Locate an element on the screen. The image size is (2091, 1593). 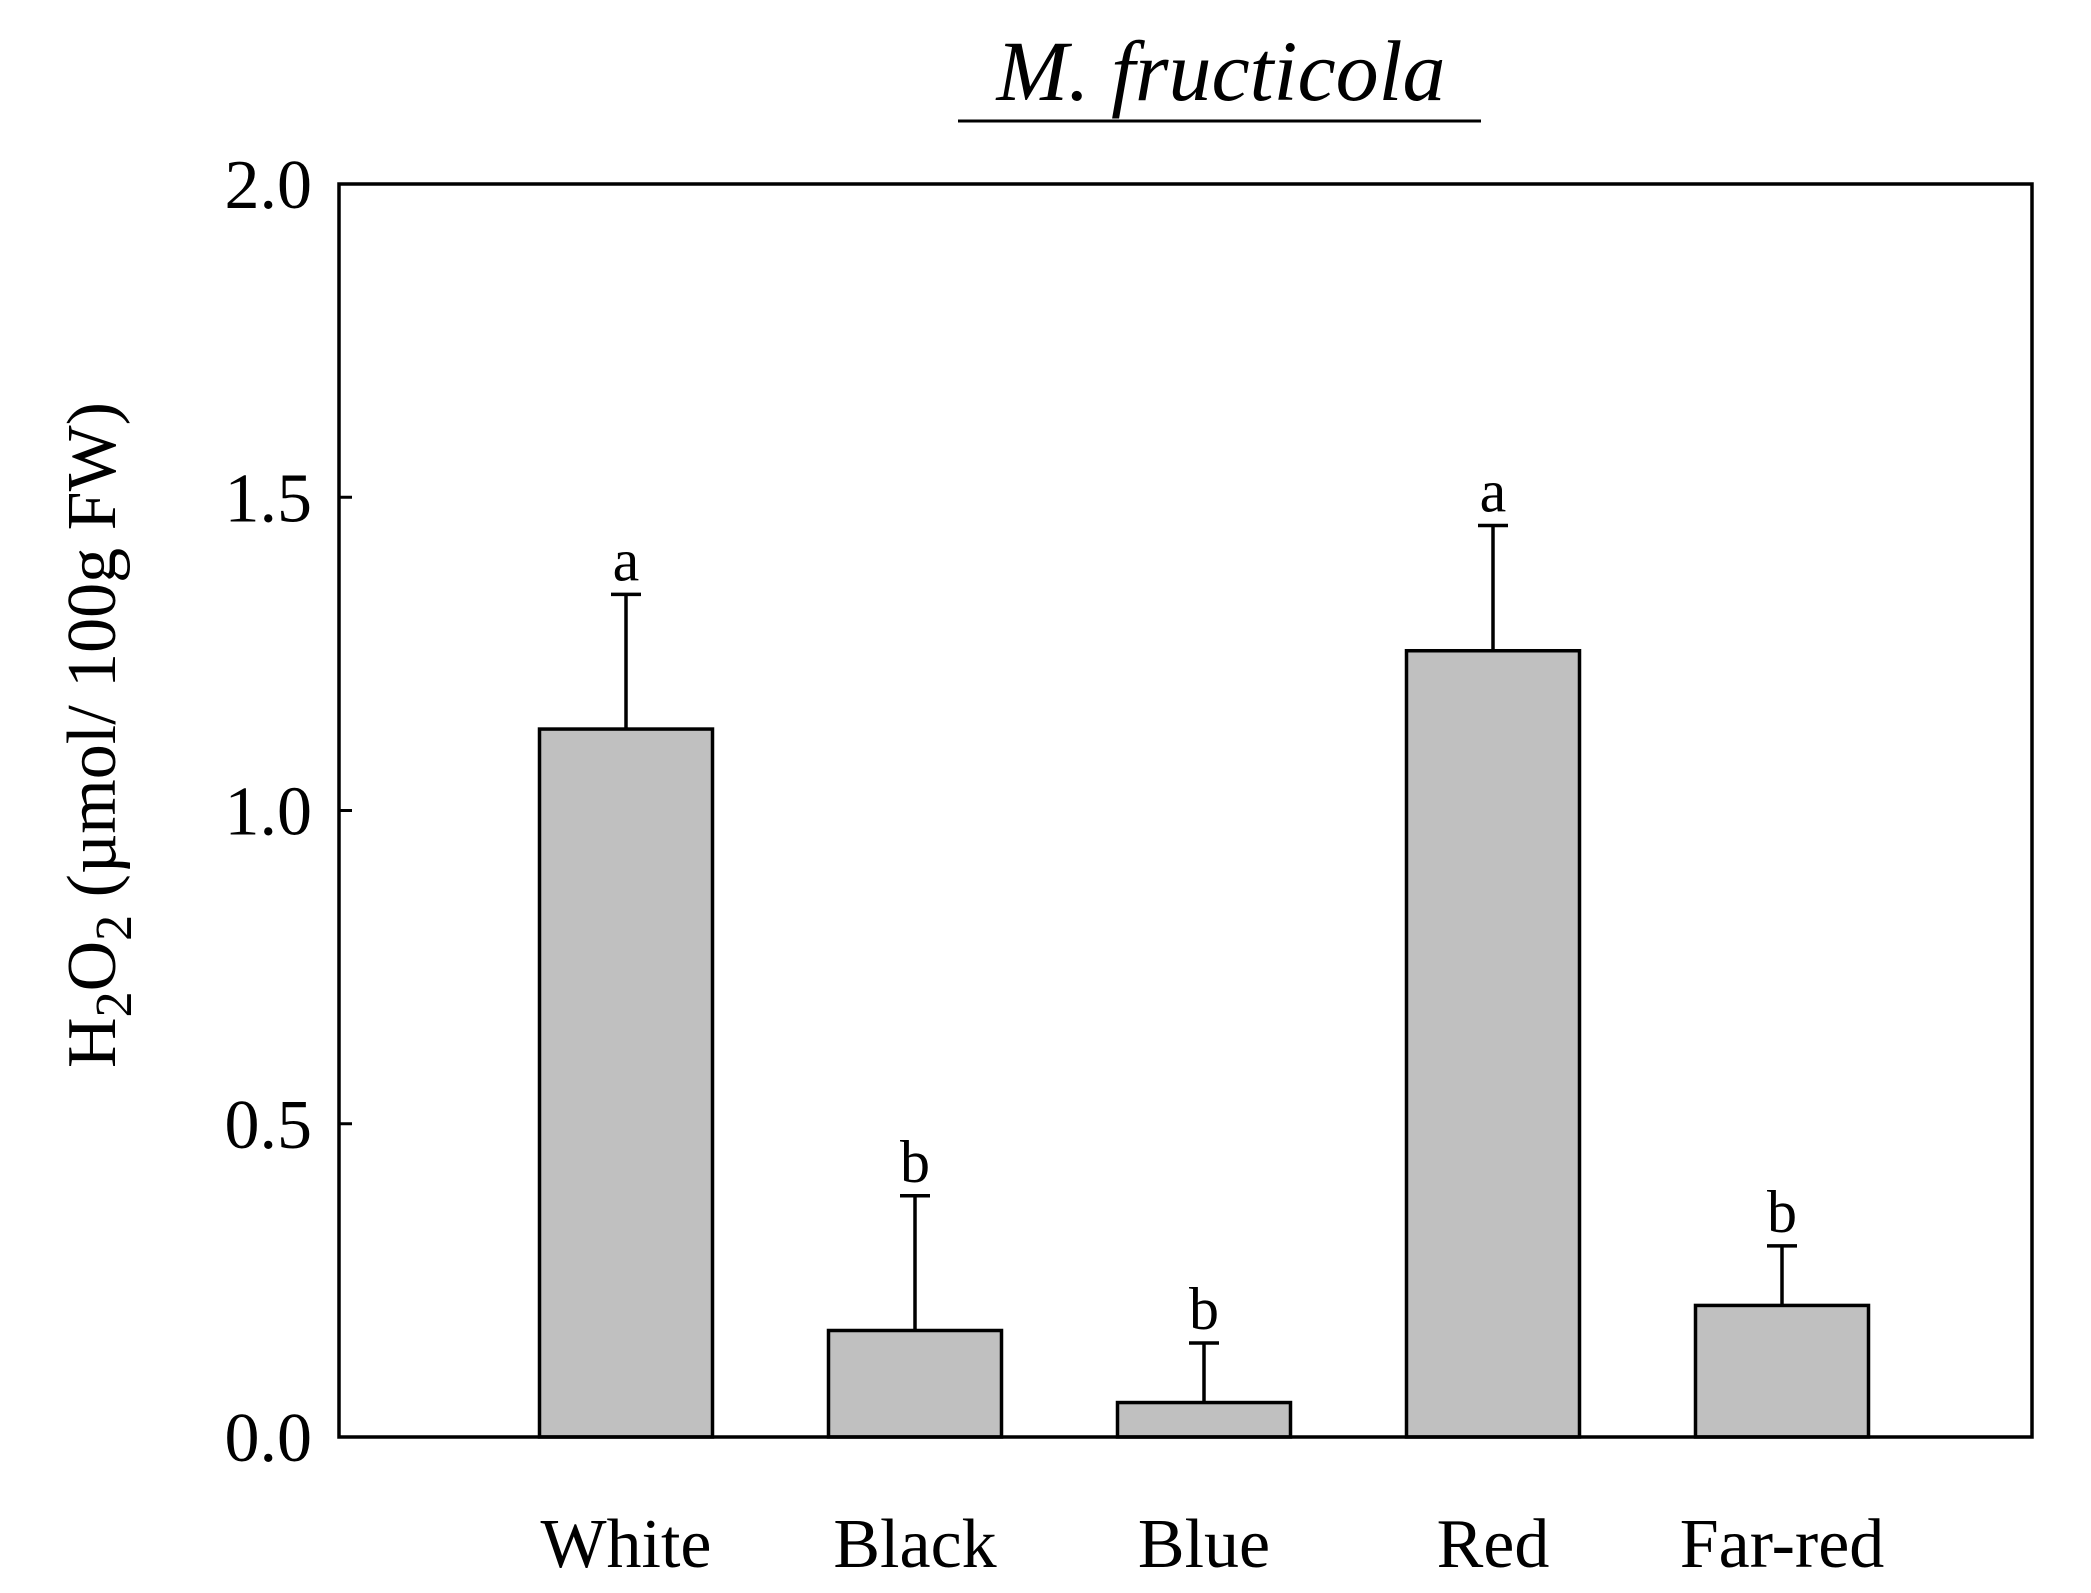
bar-black is located at coordinates (915, 1383).